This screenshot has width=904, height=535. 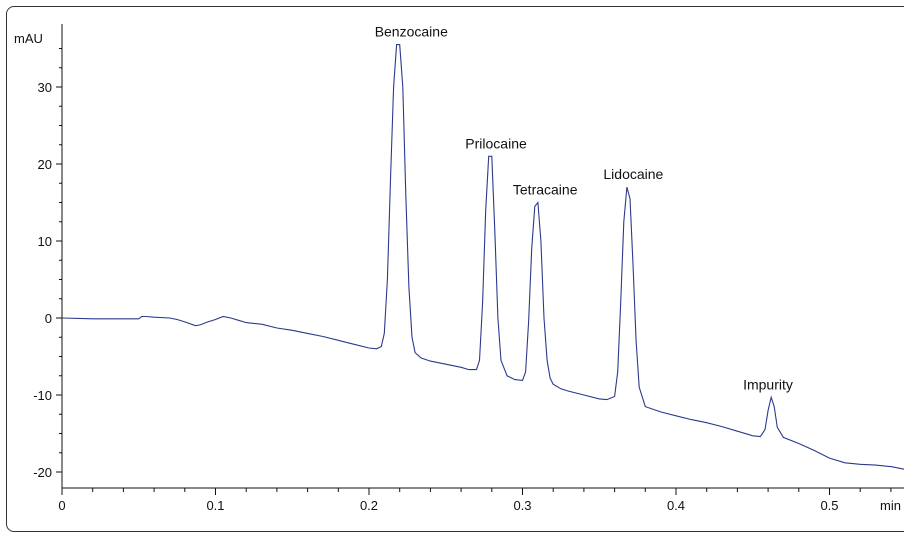 I want to click on x-axis-label: min, so click(x=890, y=505).